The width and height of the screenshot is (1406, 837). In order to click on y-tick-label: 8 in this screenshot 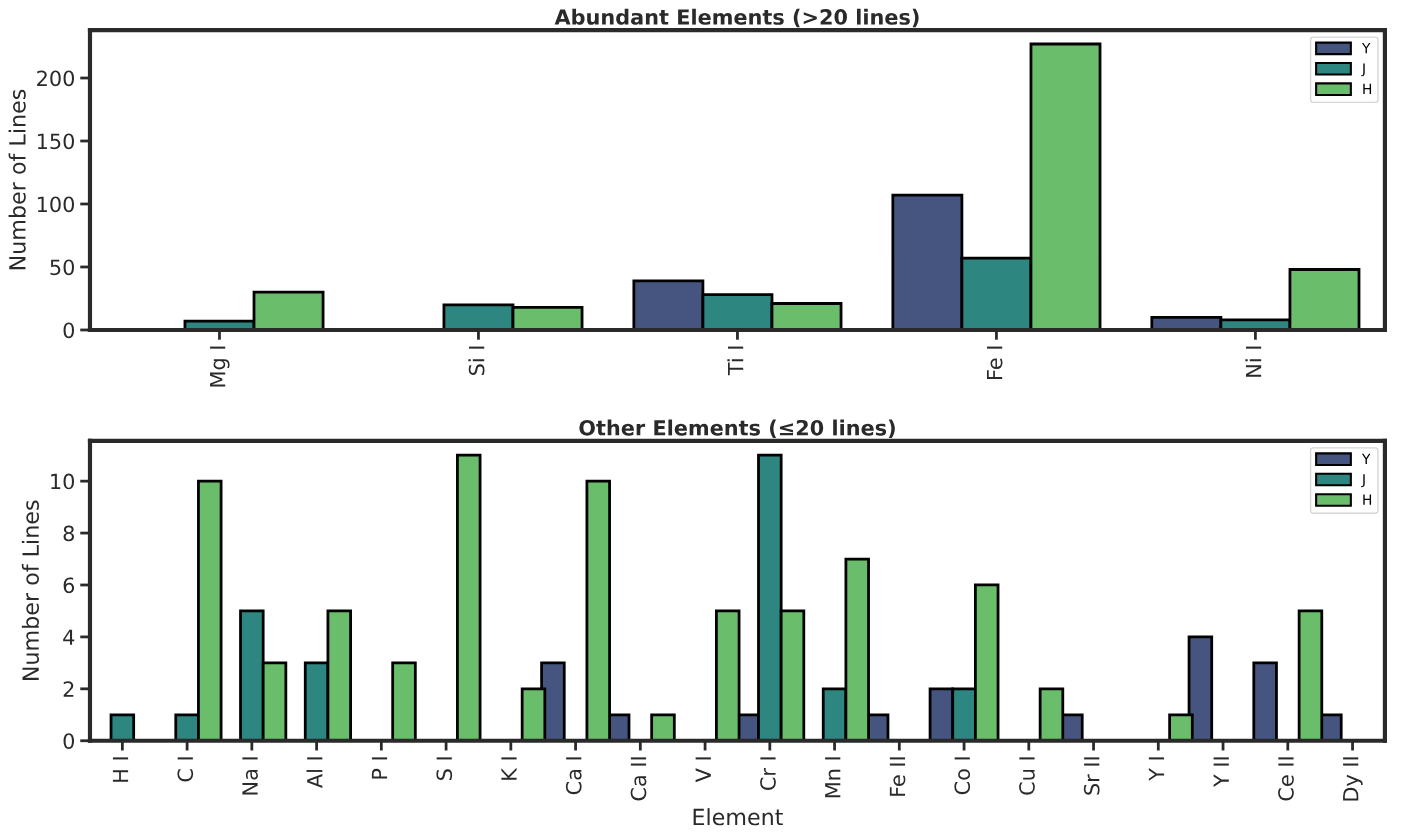, I will do `click(68, 533)`.